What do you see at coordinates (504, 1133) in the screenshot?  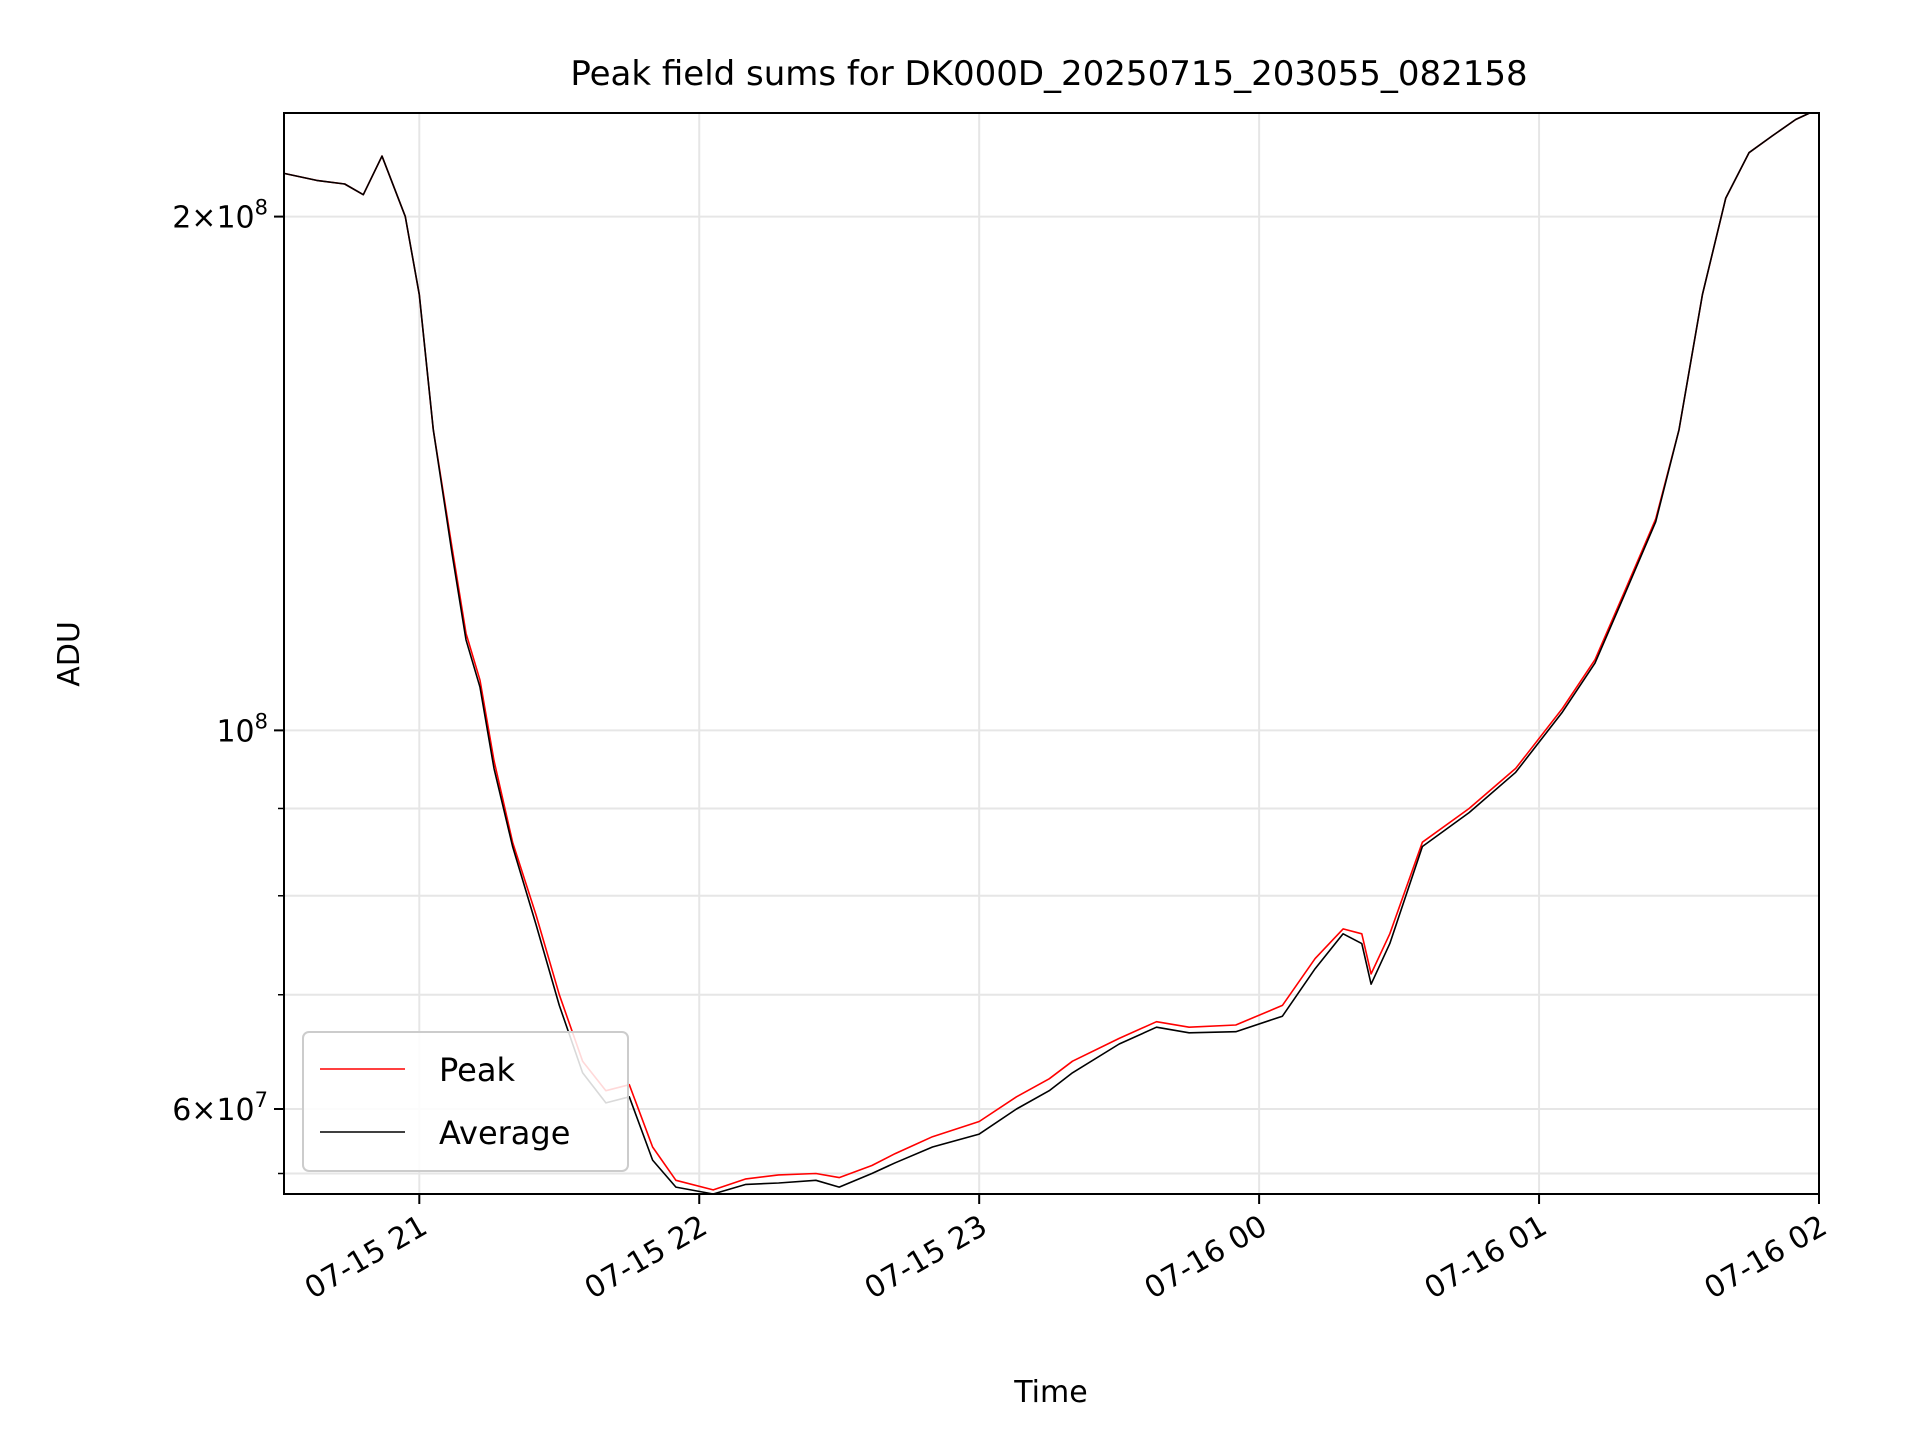 I see `legend-average-label: Average` at bounding box center [504, 1133].